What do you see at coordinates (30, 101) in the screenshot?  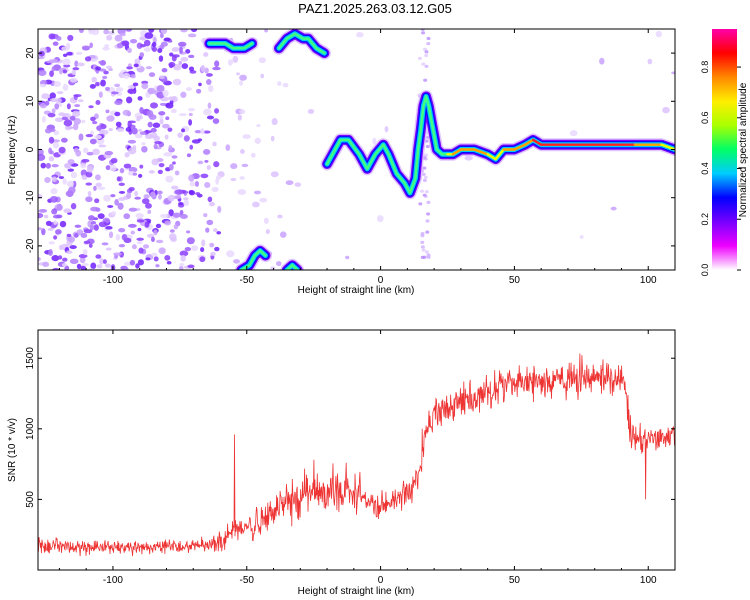 I see `y-tick-label: 10` at bounding box center [30, 101].